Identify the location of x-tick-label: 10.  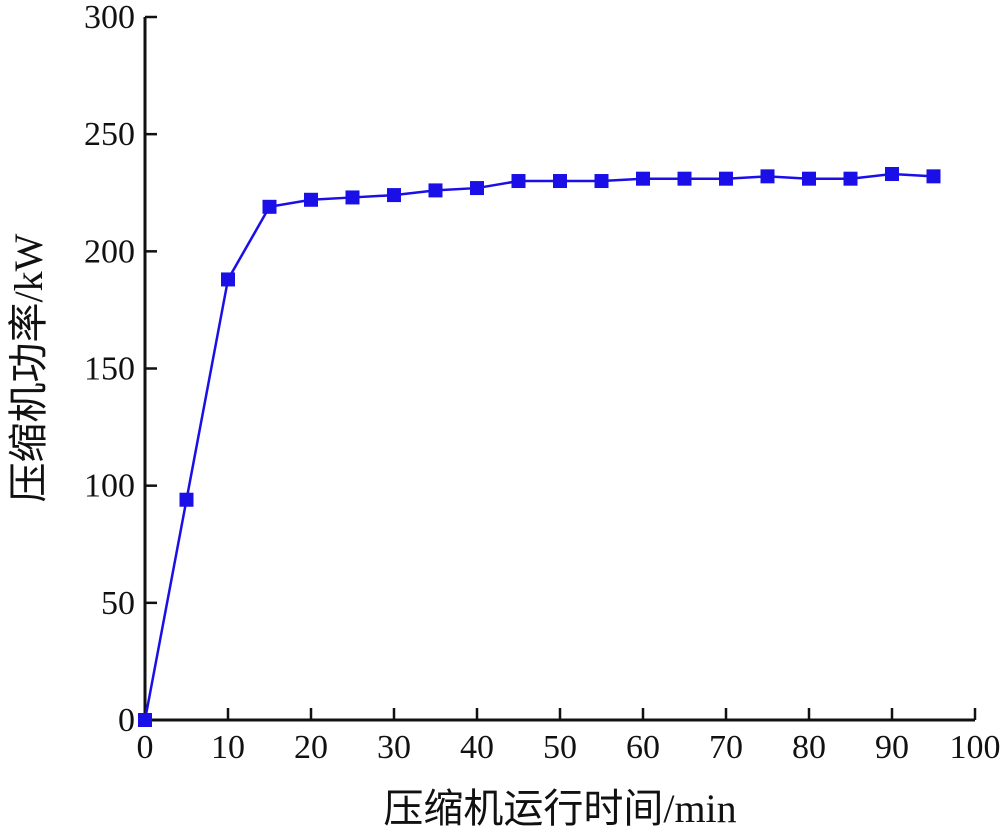
(228, 747).